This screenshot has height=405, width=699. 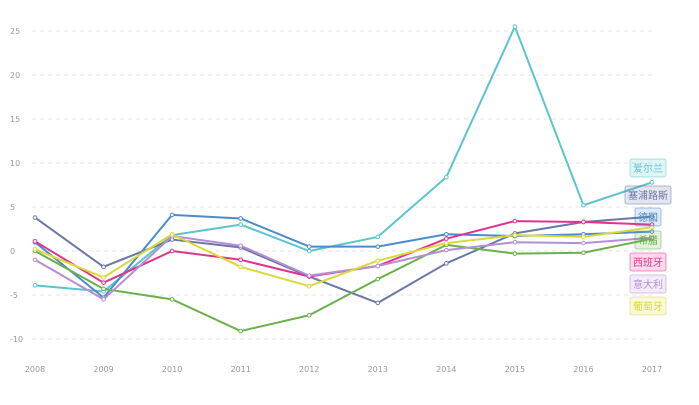 I want to click on x-tick-label: 2013, so click(x=378, y=369).